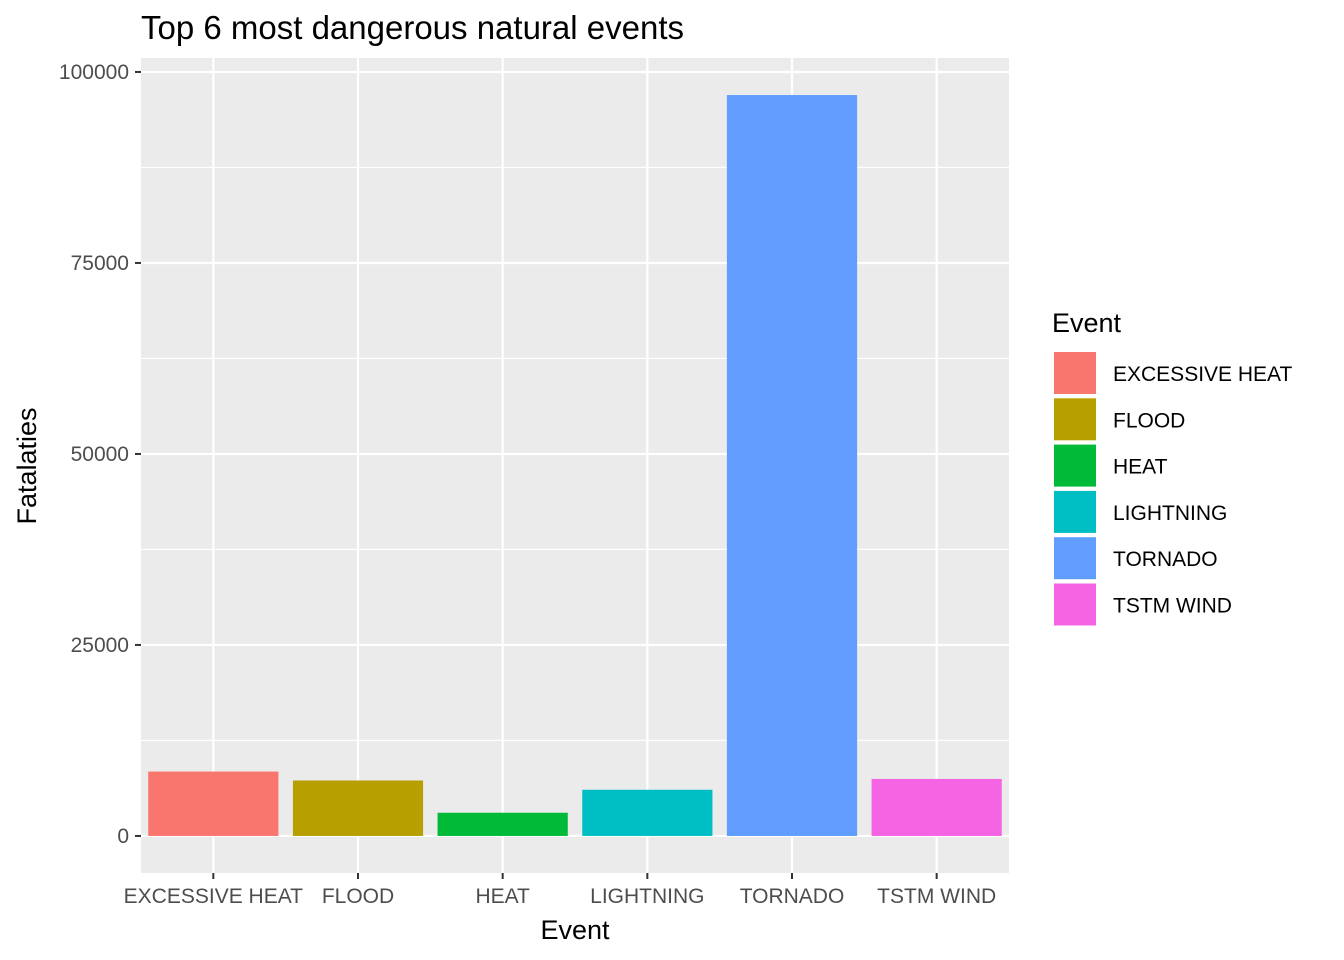 Image resolution: width=1344 pixels, height=960 pixels. Describe the element at coordinates (1170, 513) in the screenshot. I see `legend-key-label: LIGHTNING` at that location.